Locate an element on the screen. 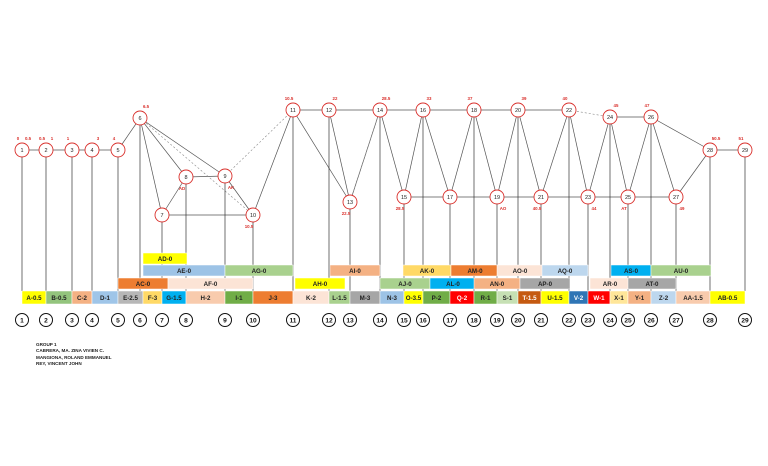  activity: Y-1 is located at coordinates (639, 297).